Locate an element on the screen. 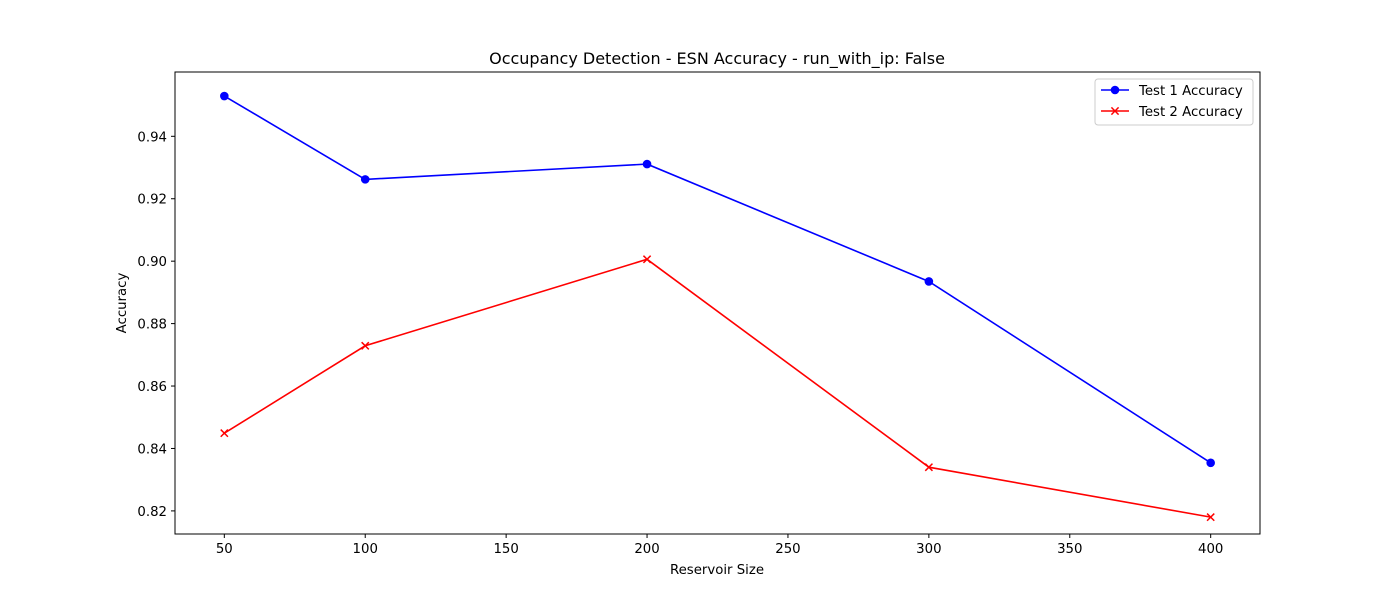  x-tick-label: 200 is located at coordinates (646, 549).